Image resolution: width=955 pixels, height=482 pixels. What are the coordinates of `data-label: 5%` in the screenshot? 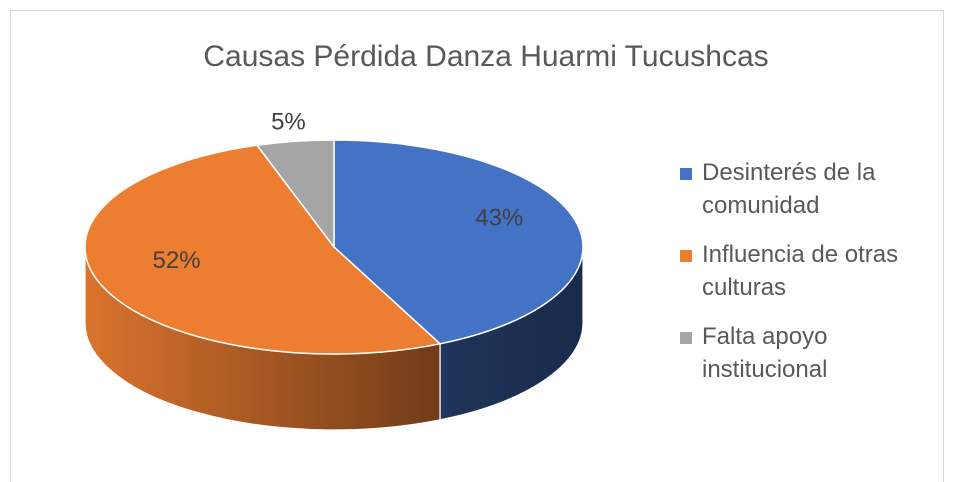 It's located at (288, 122).